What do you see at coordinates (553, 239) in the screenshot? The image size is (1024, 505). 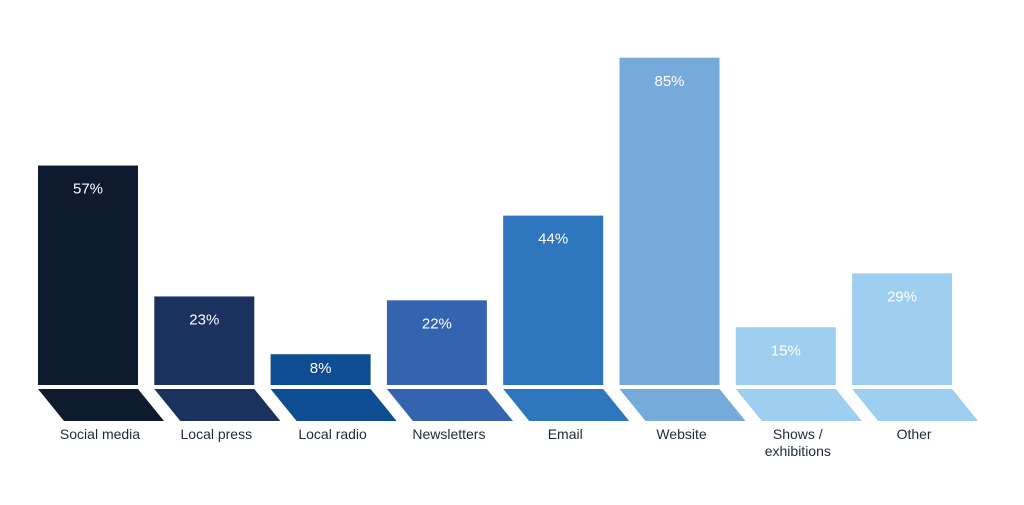 I see `data-label: 44%` at bounding box center [553, 239].